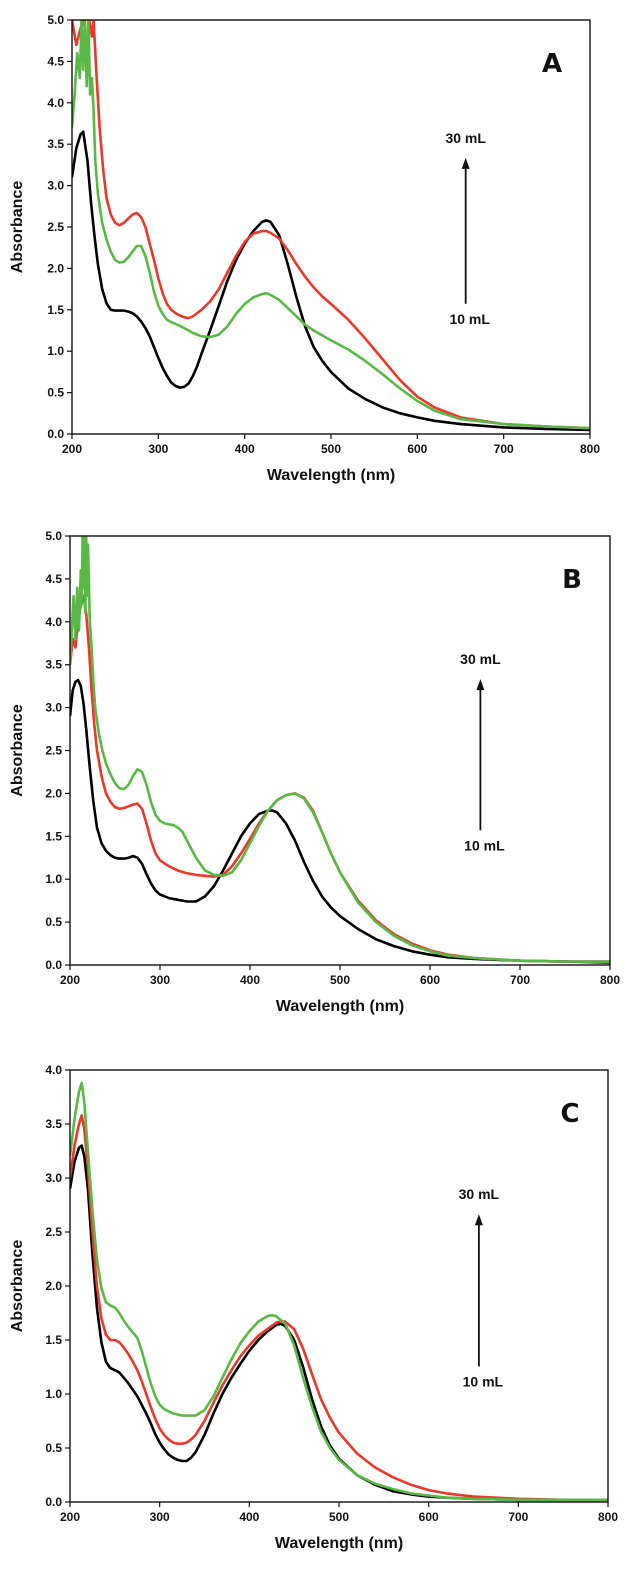 Image resolution: width=630 pixels, height=1583 pixels. I want to click on panel-label: A, so click(552, 64).